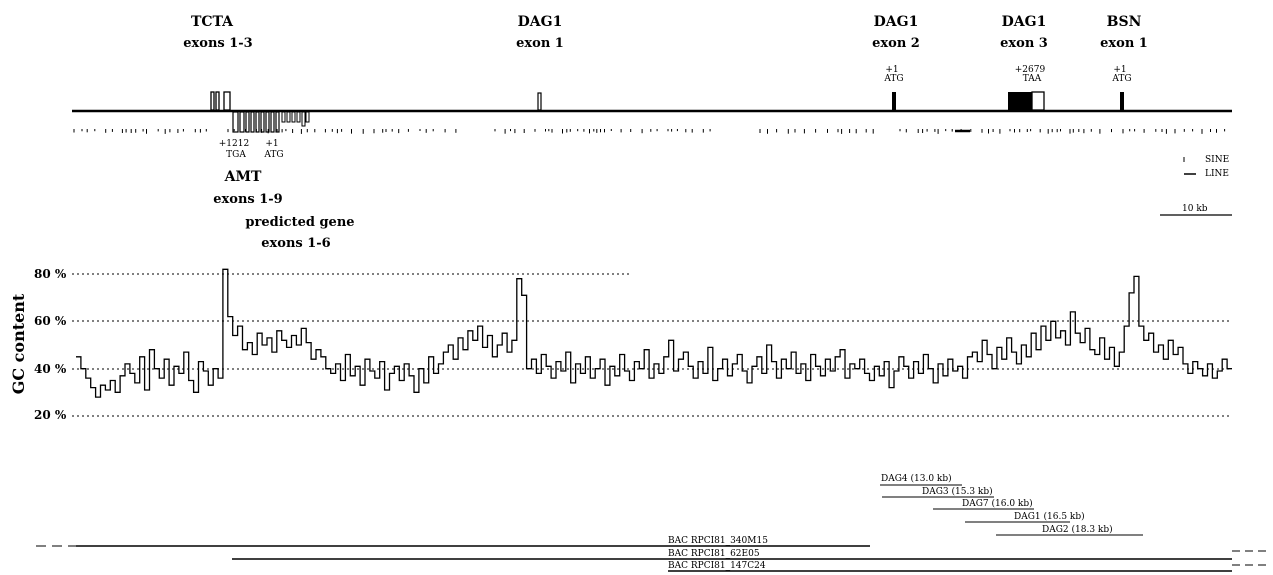 The width and height of the screenshot is (1273, 575). I want to click on bac3-label: BAC RPCI81_147C24, so click(717, 566).